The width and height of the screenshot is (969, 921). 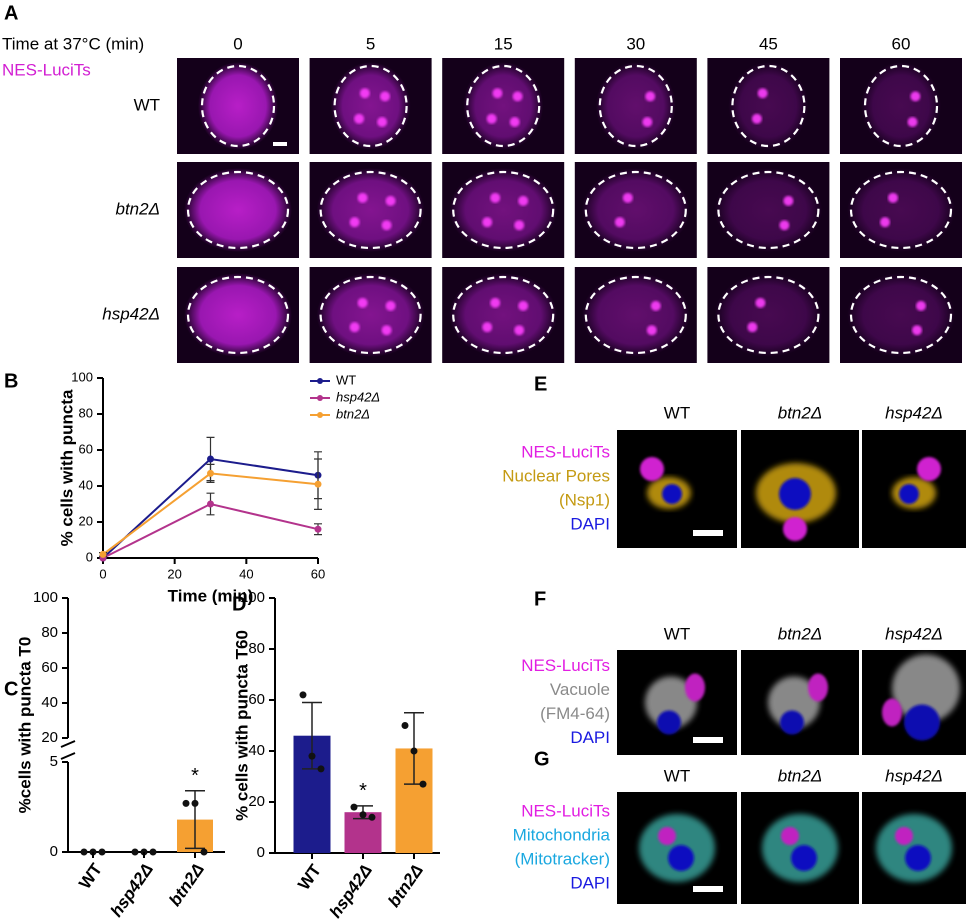 I want to click on reporter-label: NES-LuciTs, so click(x=46, y=69).